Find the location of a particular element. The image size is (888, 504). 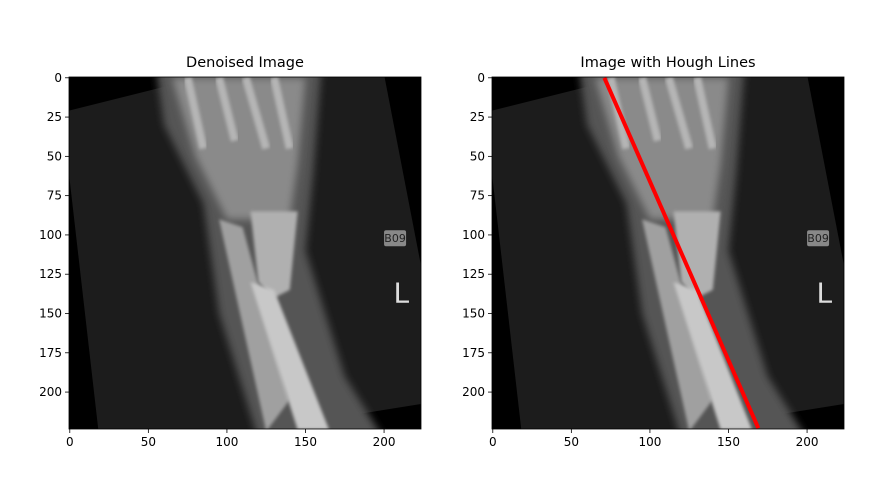

hough-line is located at coordinates (681, 253).